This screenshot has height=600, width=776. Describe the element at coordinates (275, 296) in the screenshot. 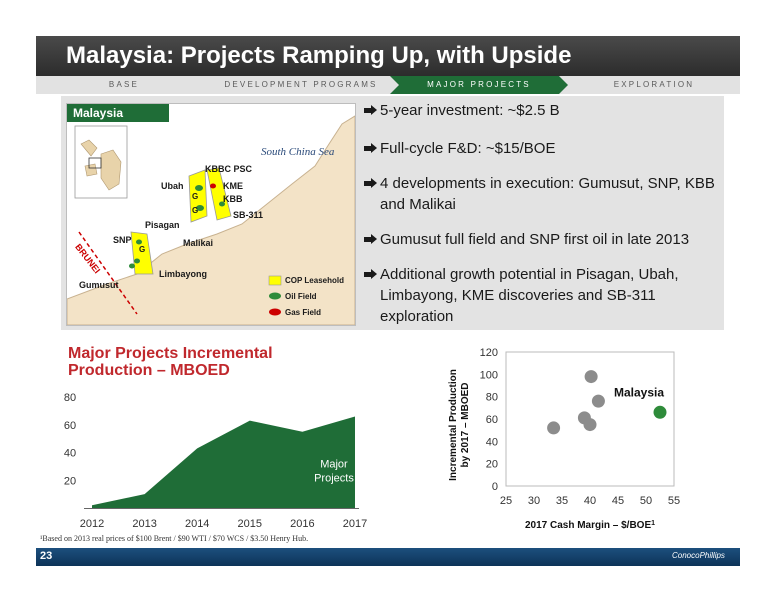

I see `legend-swatch-oil` at that location.